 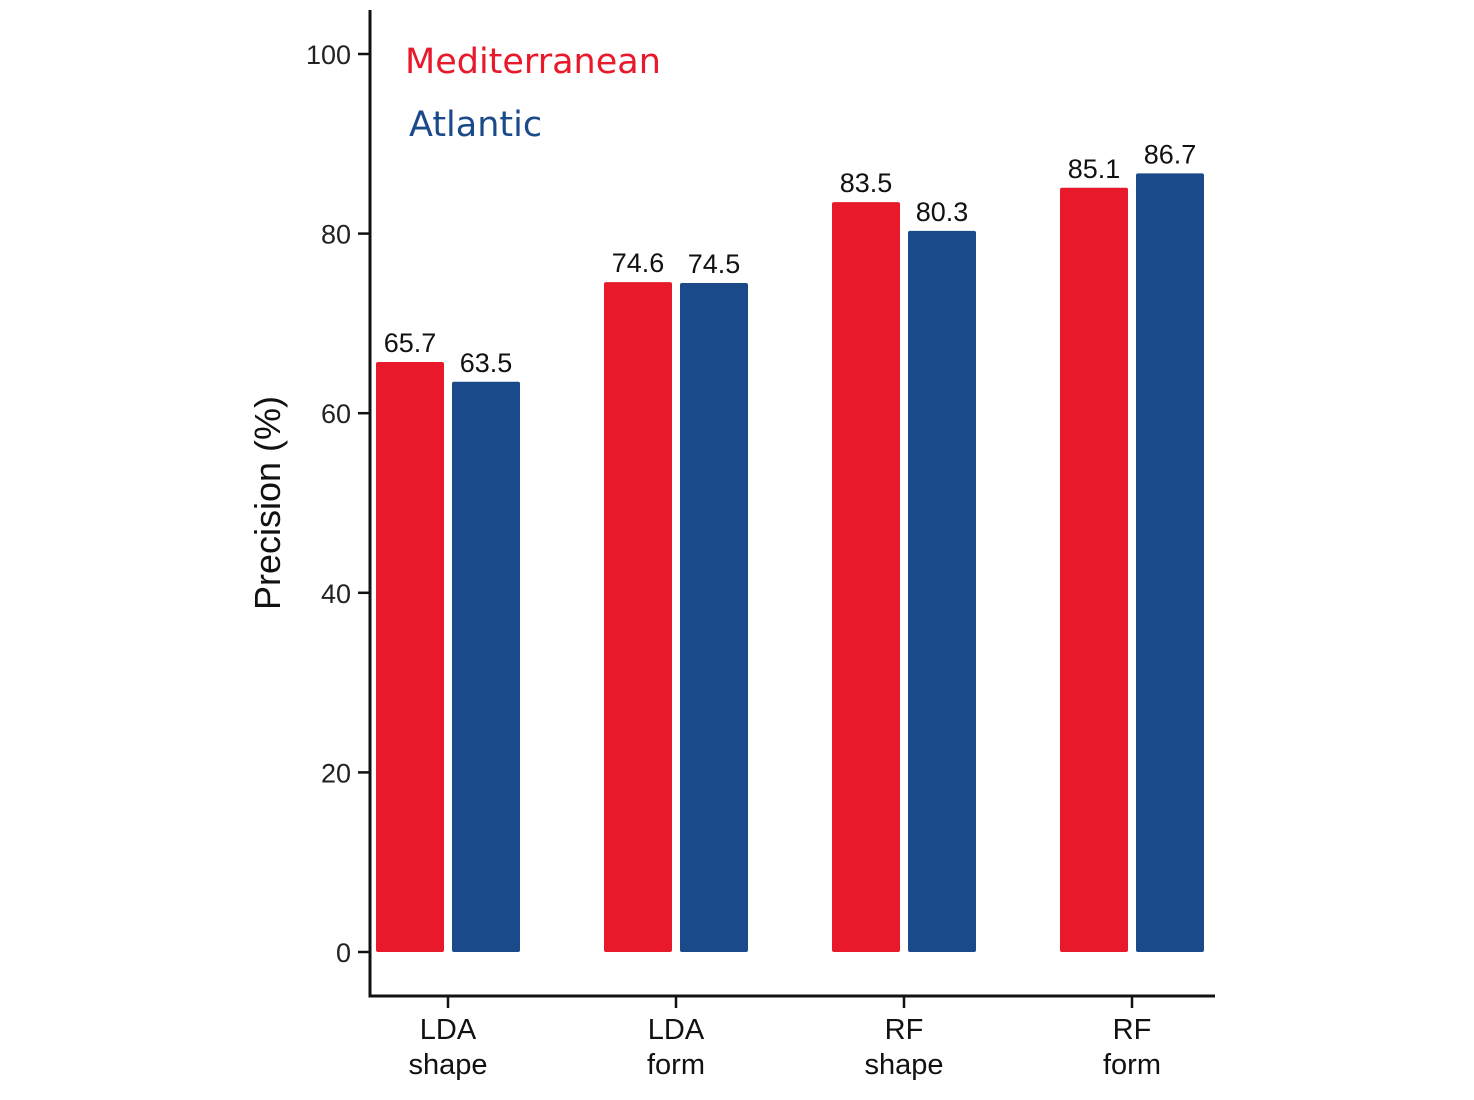 What do you see at coordinates (410, 343) in the screenshot?
I see `value-label: 65.7` at bounding box center [410, 343].